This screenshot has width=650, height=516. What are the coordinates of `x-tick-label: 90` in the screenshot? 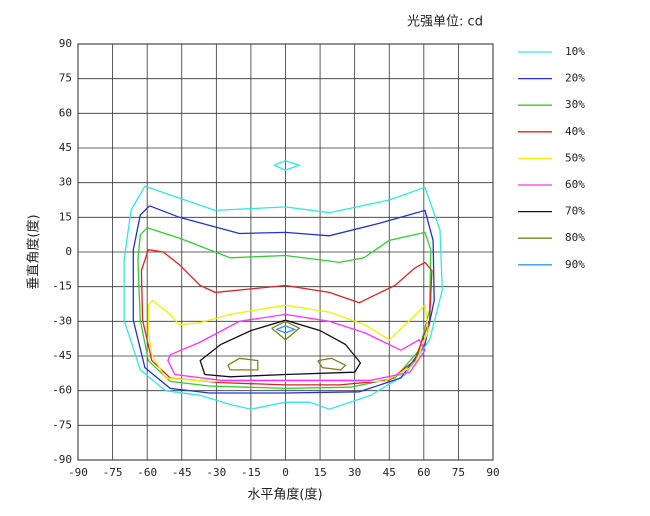 It's located at (492, 472).